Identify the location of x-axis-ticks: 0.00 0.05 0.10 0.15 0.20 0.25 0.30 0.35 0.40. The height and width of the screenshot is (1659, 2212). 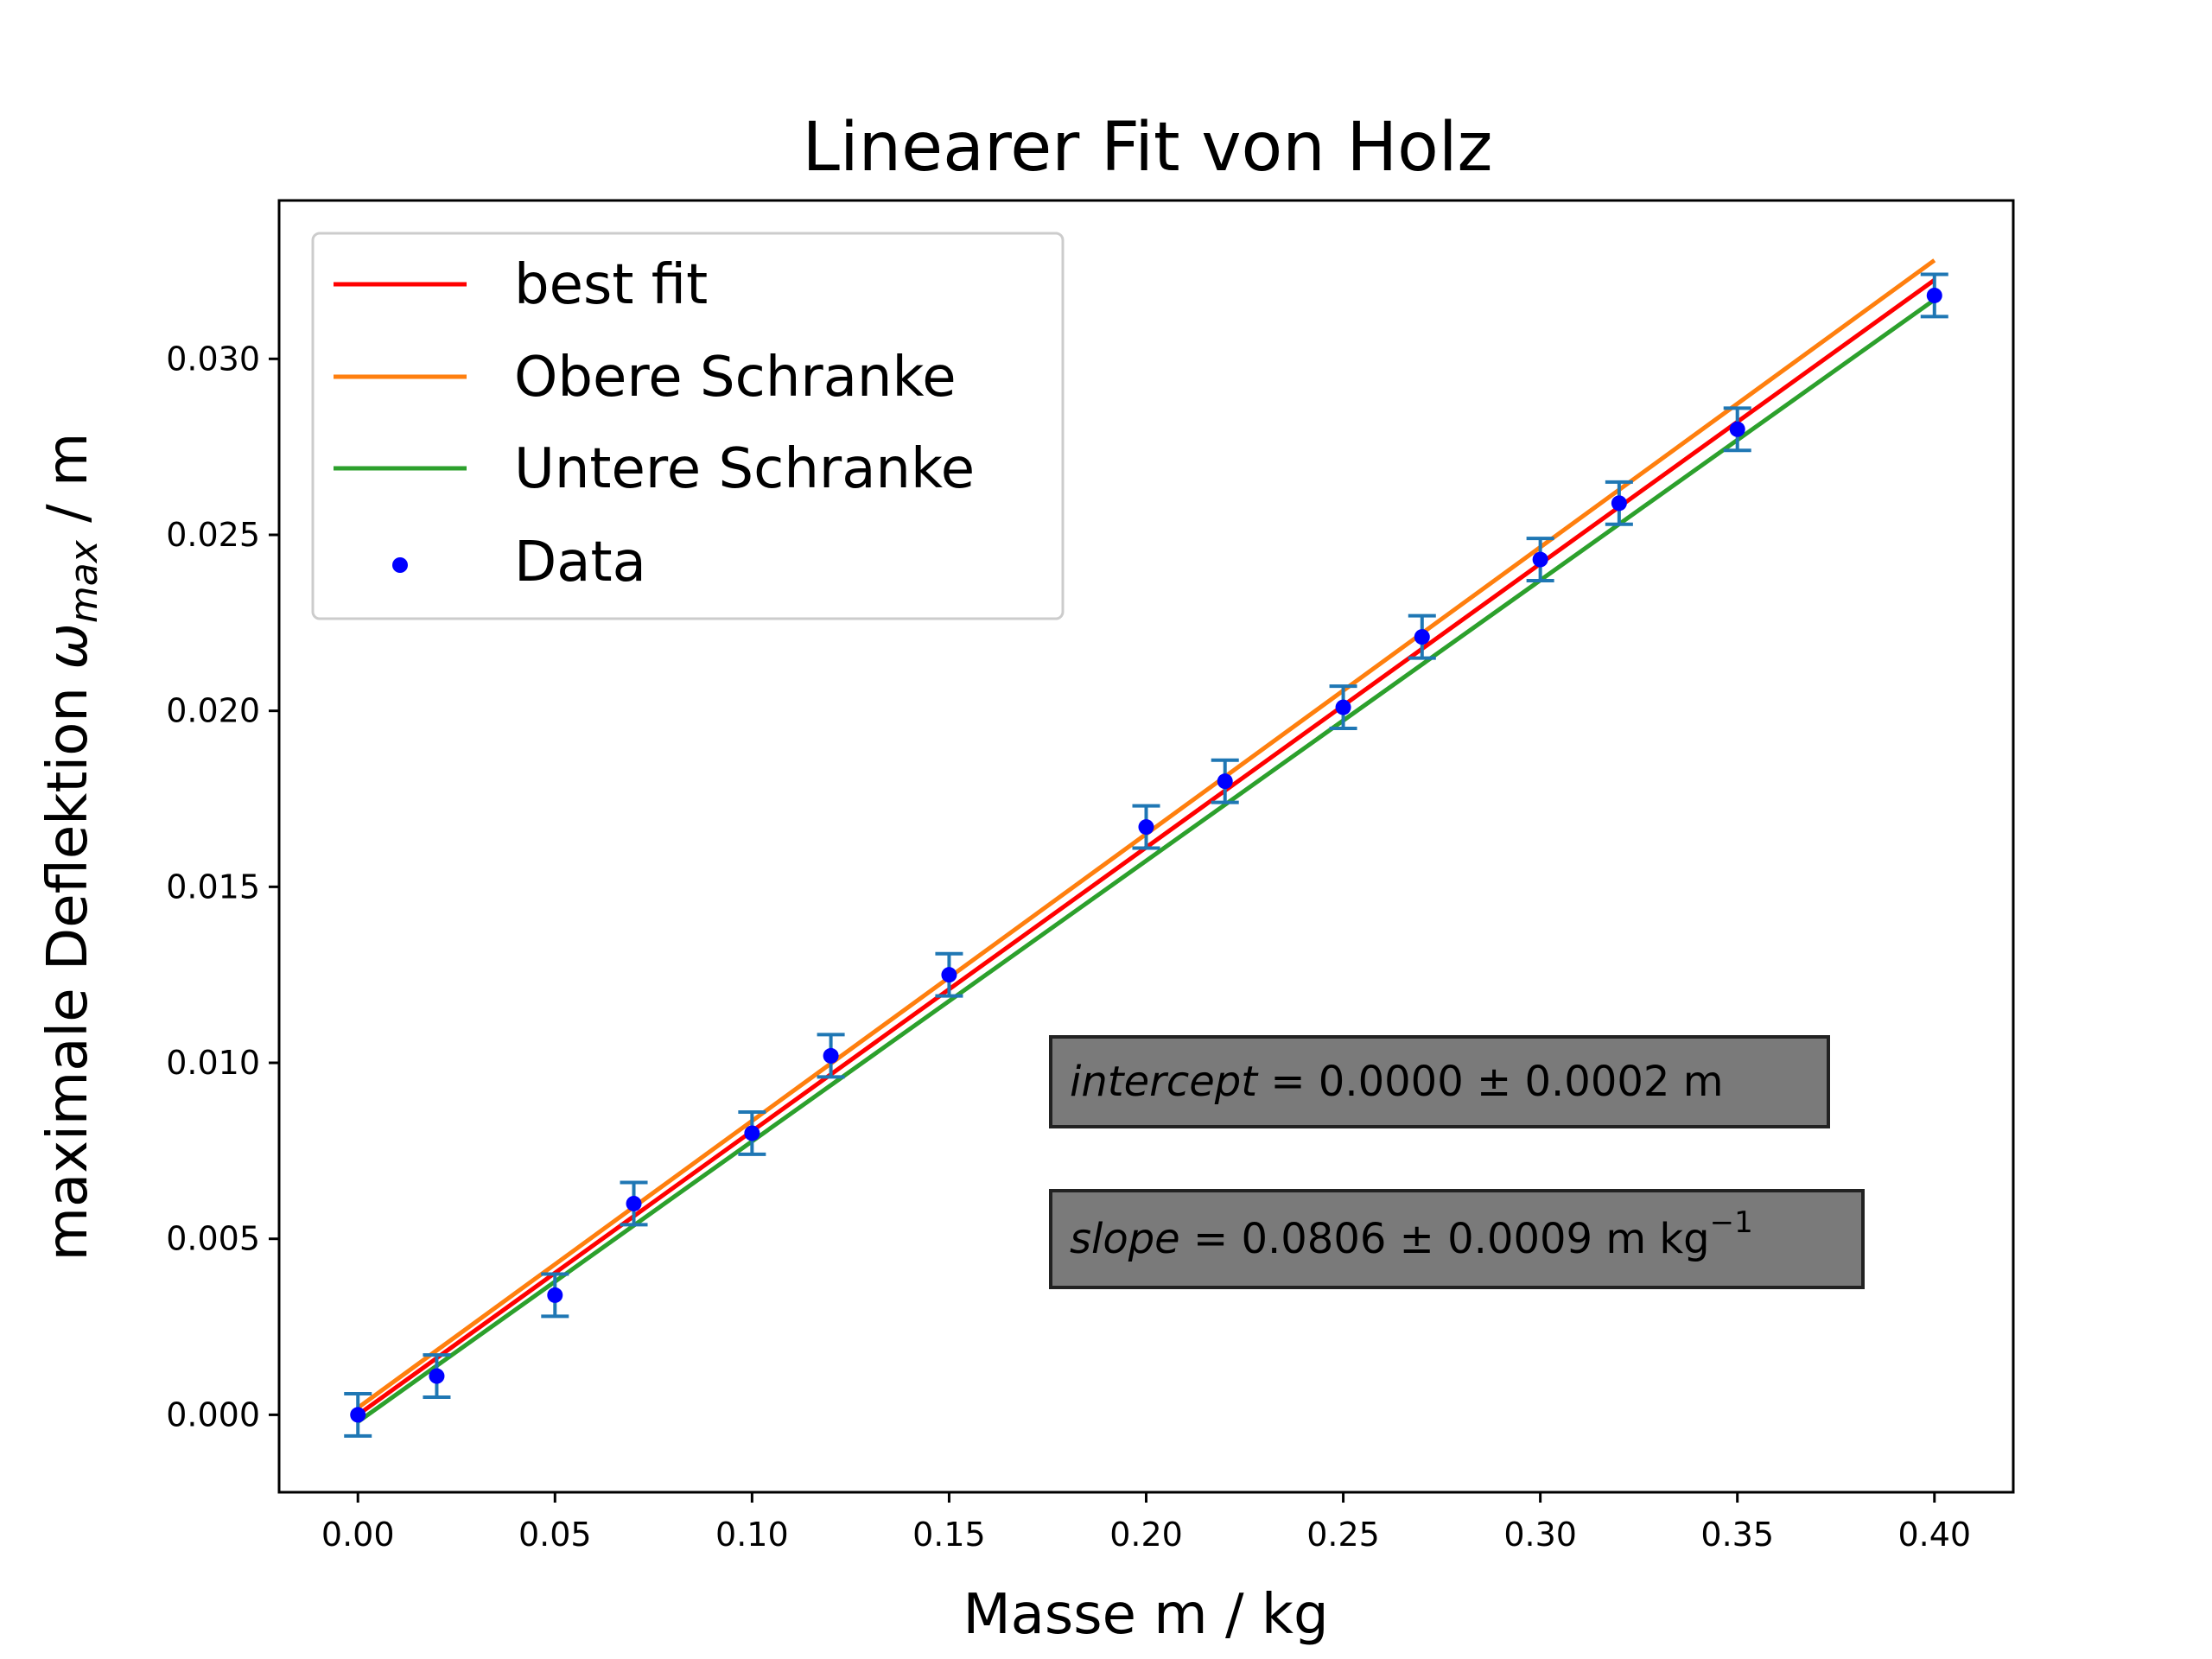
(1146, 1523).